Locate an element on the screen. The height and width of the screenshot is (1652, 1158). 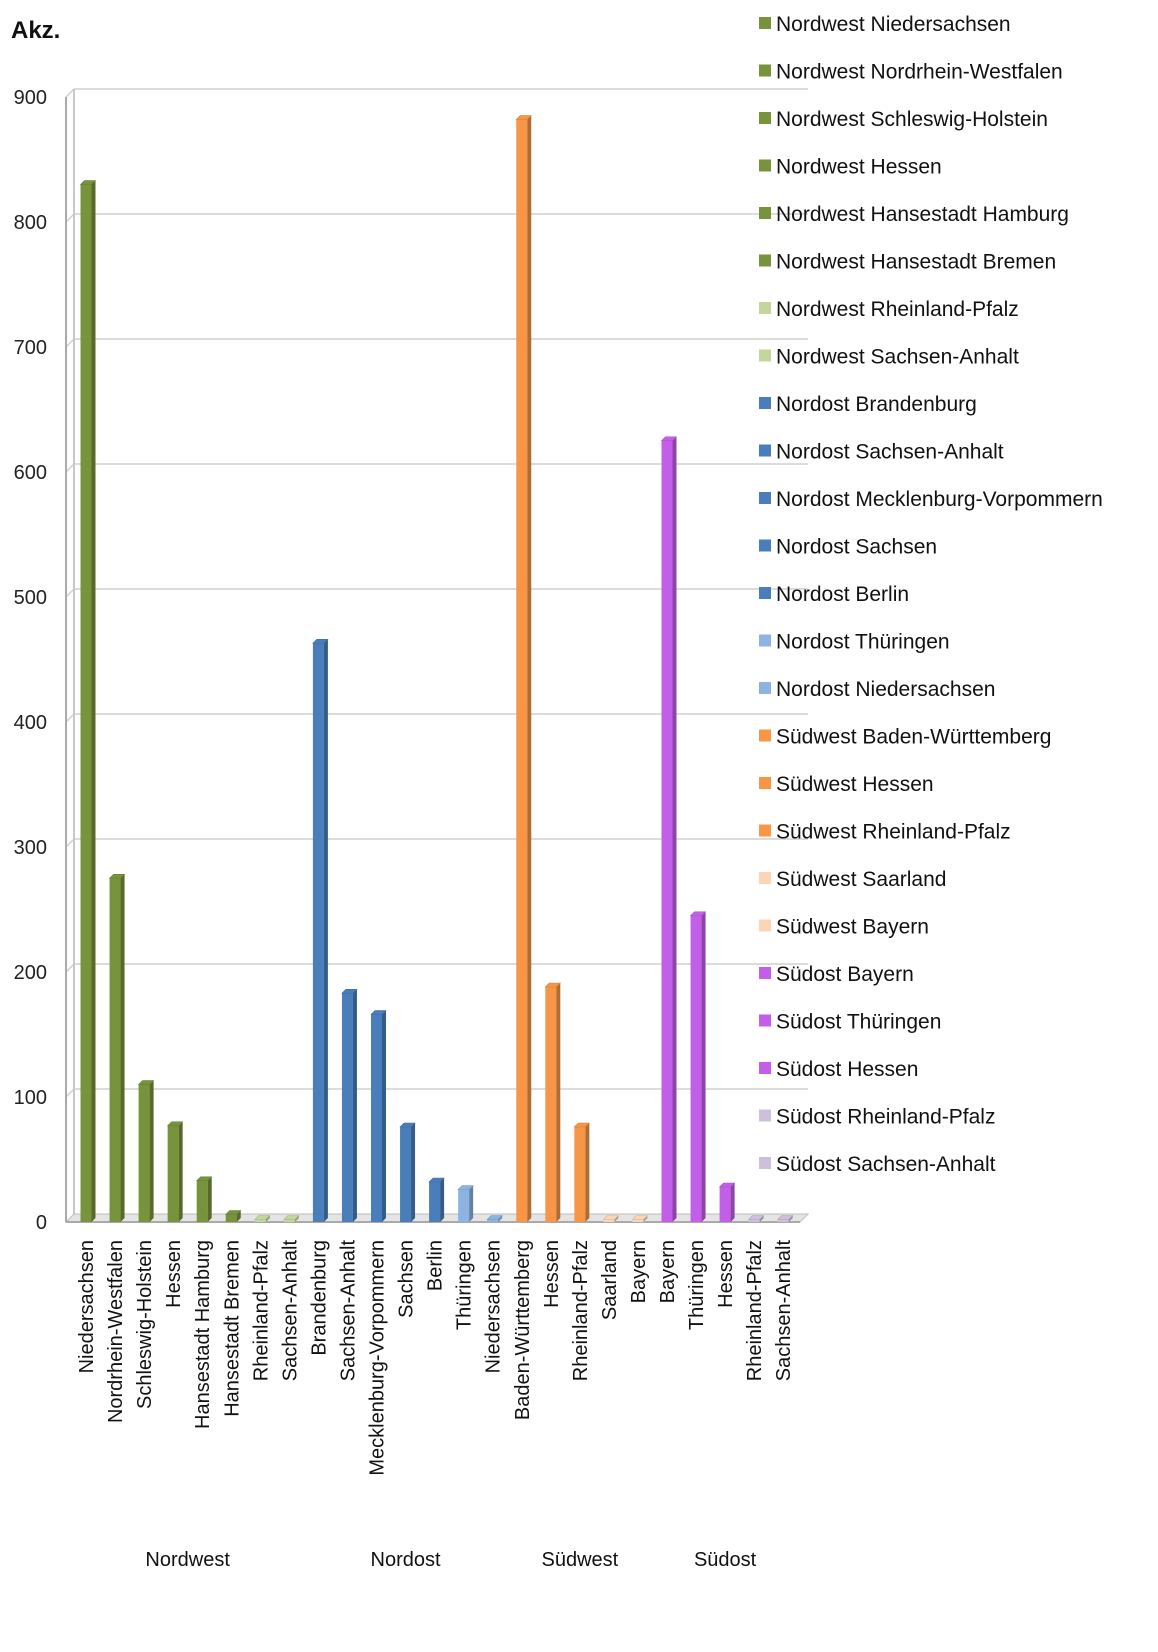
legend-item: Nordwest Niedersachsen is located at coordinates (885, 24).